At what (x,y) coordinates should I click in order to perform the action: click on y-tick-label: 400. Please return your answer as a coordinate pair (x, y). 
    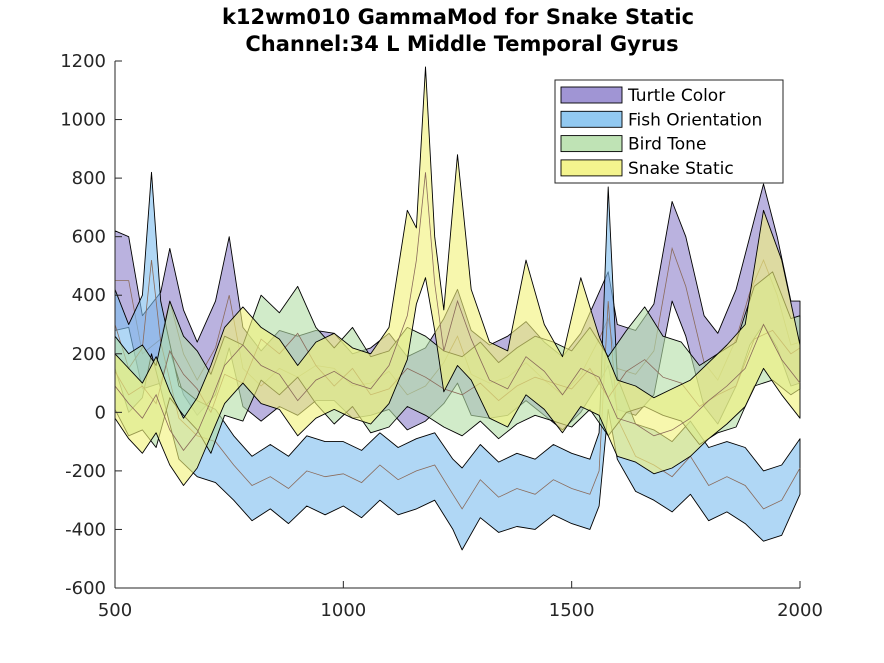
    Looking at the image, I should click on (89, 295).